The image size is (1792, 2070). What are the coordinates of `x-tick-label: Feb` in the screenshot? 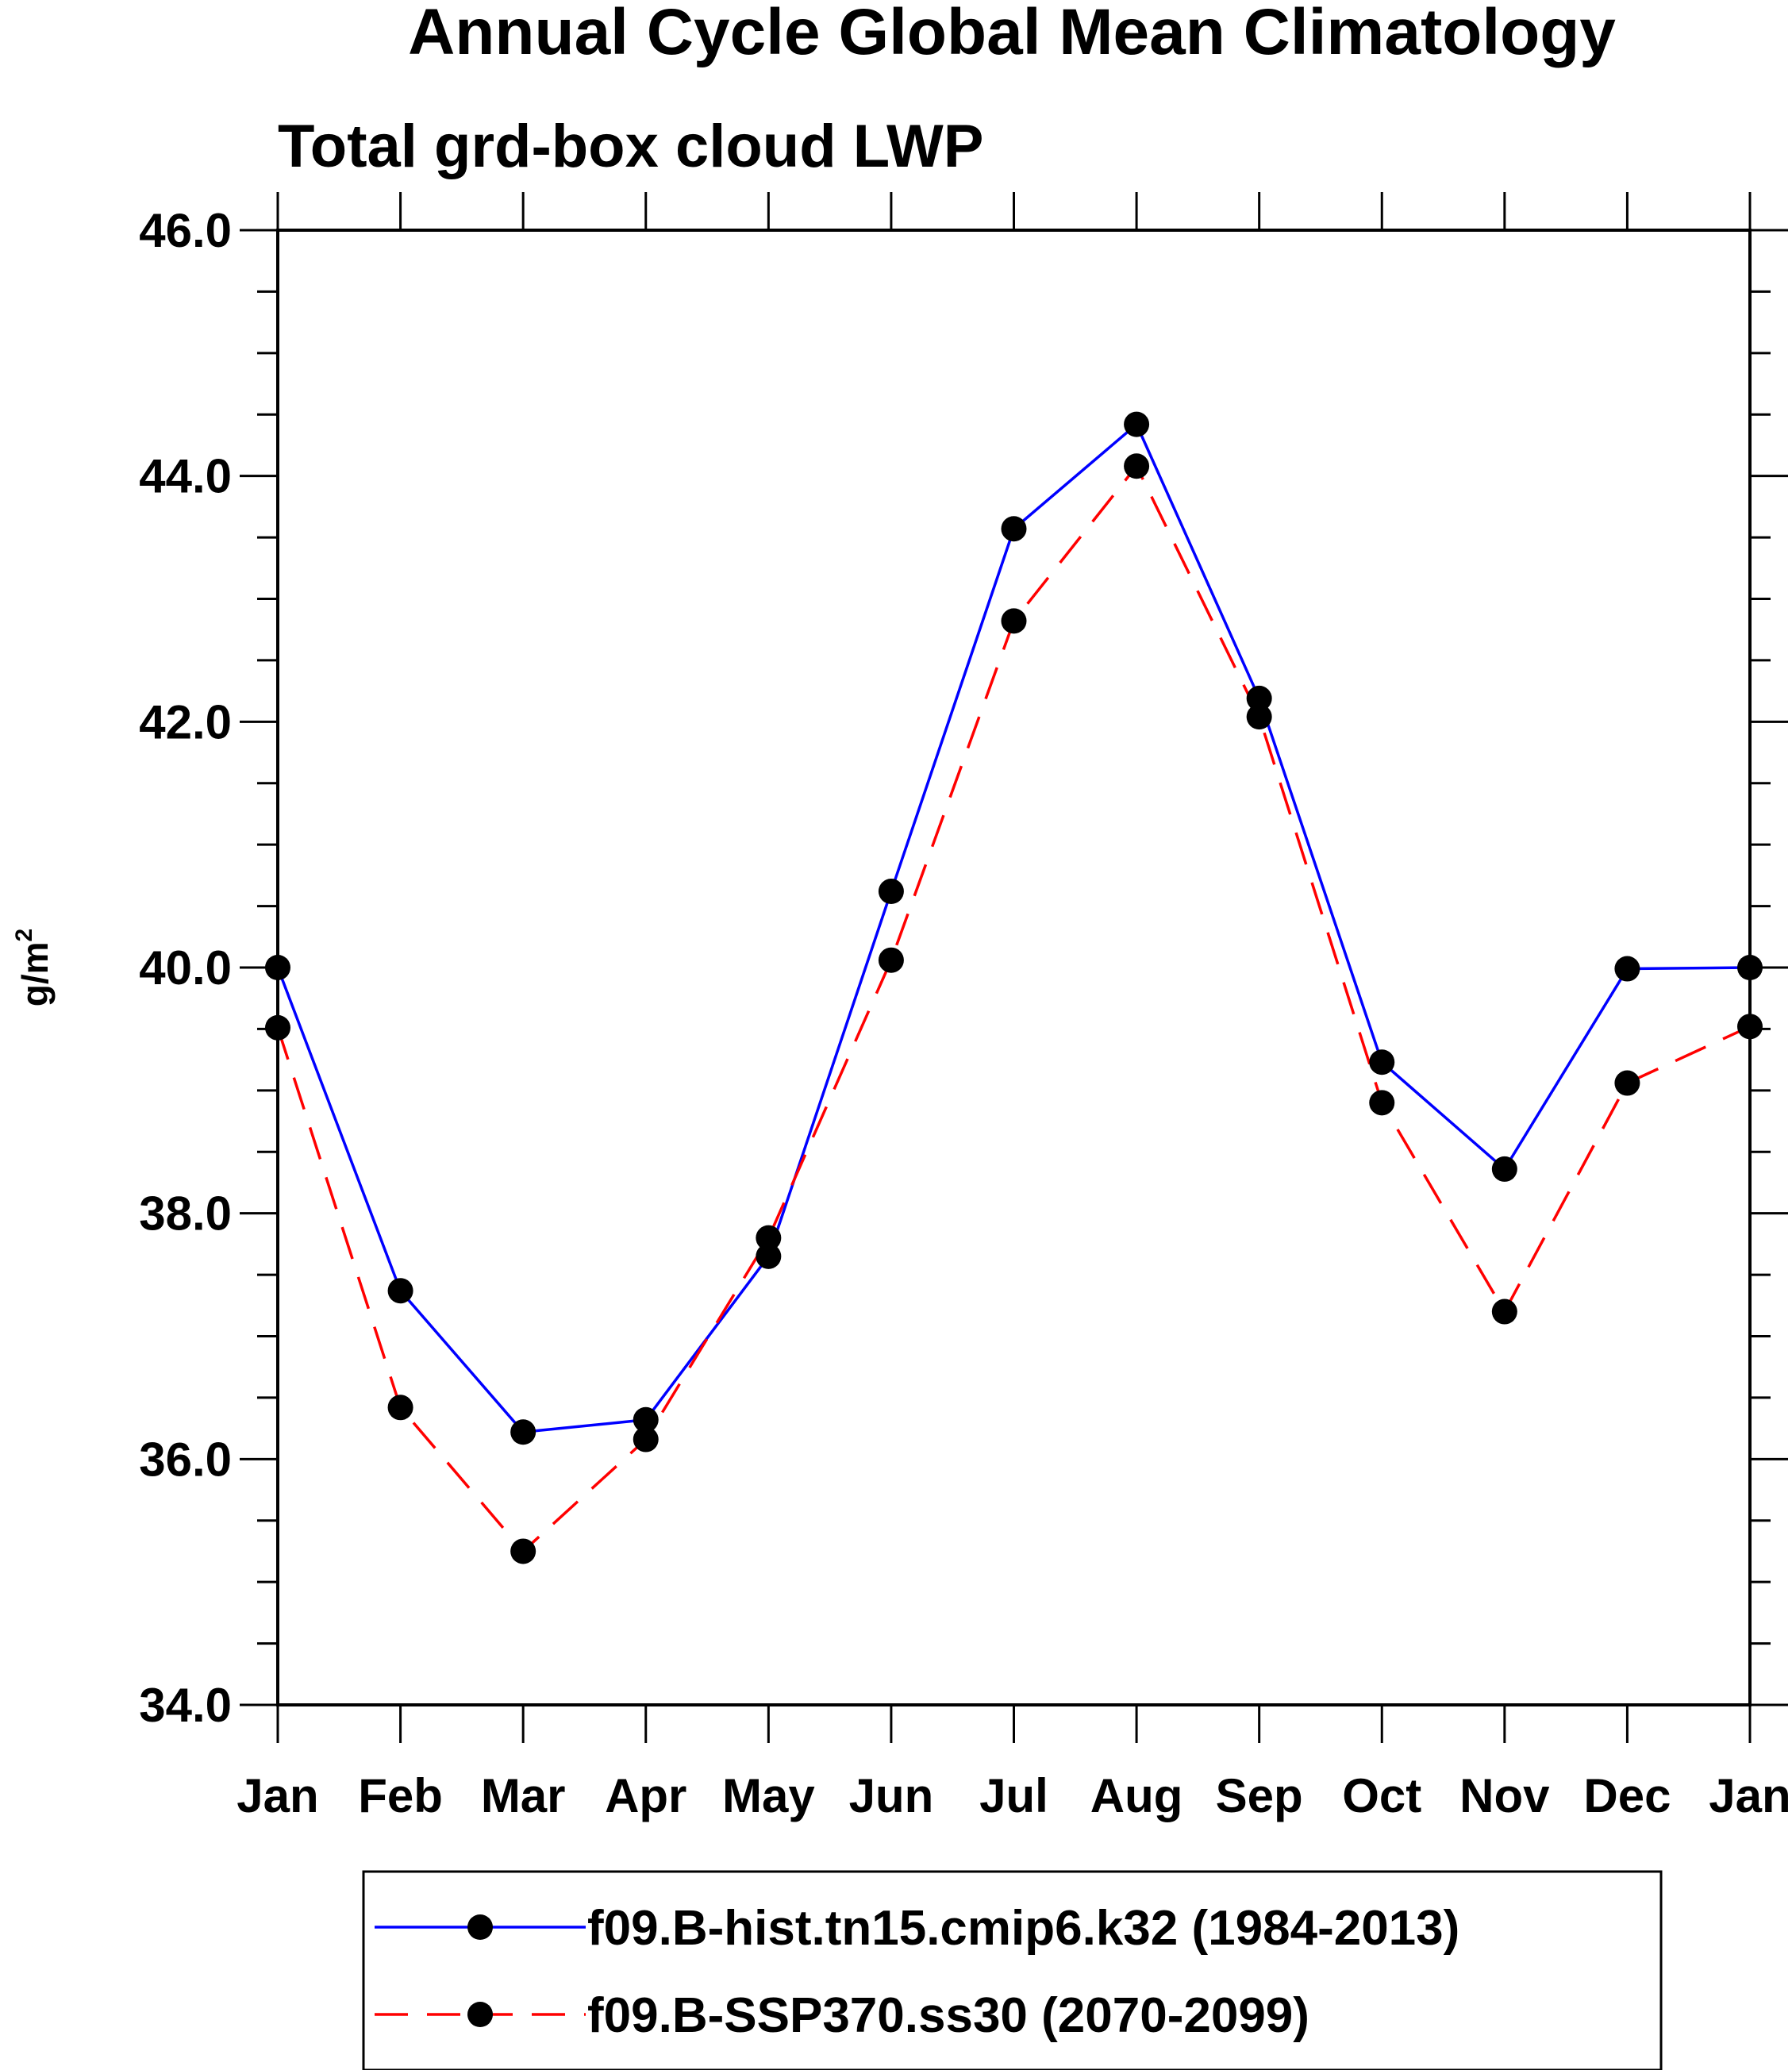 It's located at (400, 1795).